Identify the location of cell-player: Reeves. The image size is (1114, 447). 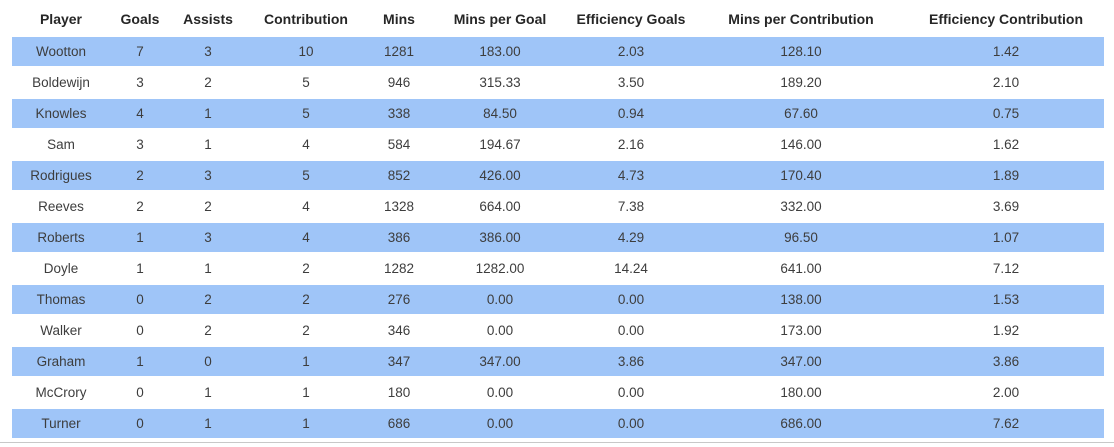
(61, 207).